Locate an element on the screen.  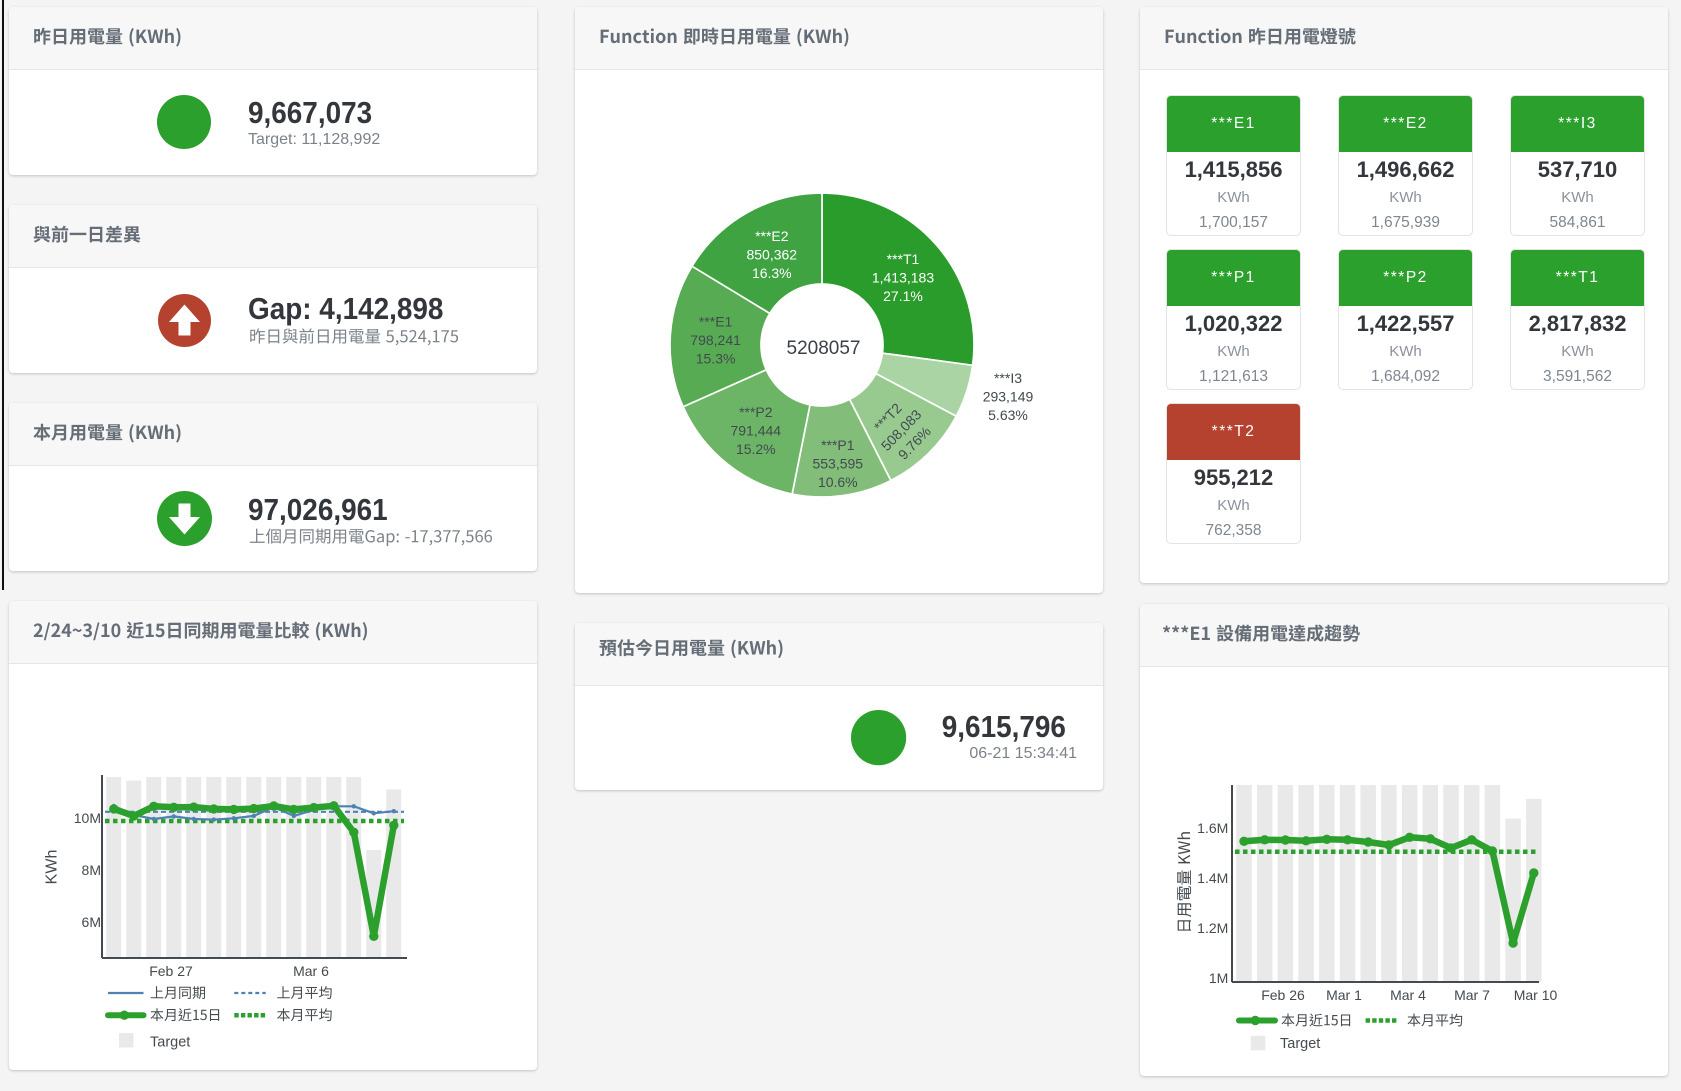
svg-text: 15.2% is located at coordinates (756, 449).